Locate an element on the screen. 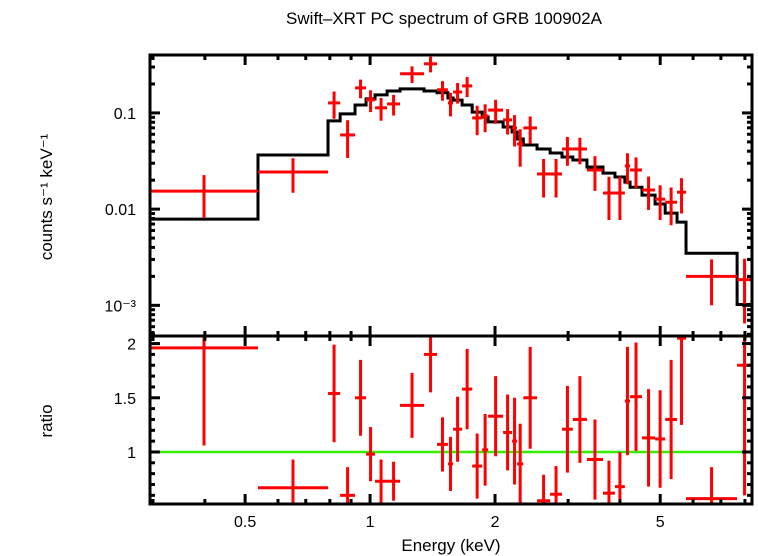 This screenshot has height=556, width=758. y-axis-label-counts: counts s⁻¹ keV⁻¹ is located at coordinates (46, 196).